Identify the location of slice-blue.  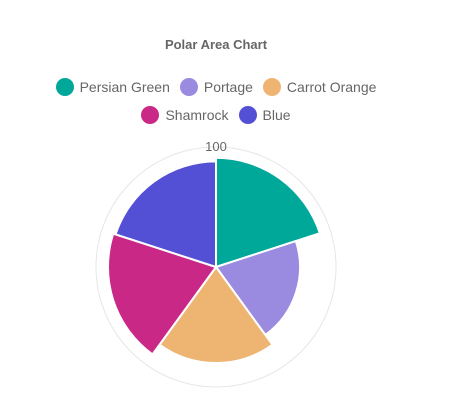
(165, 214).